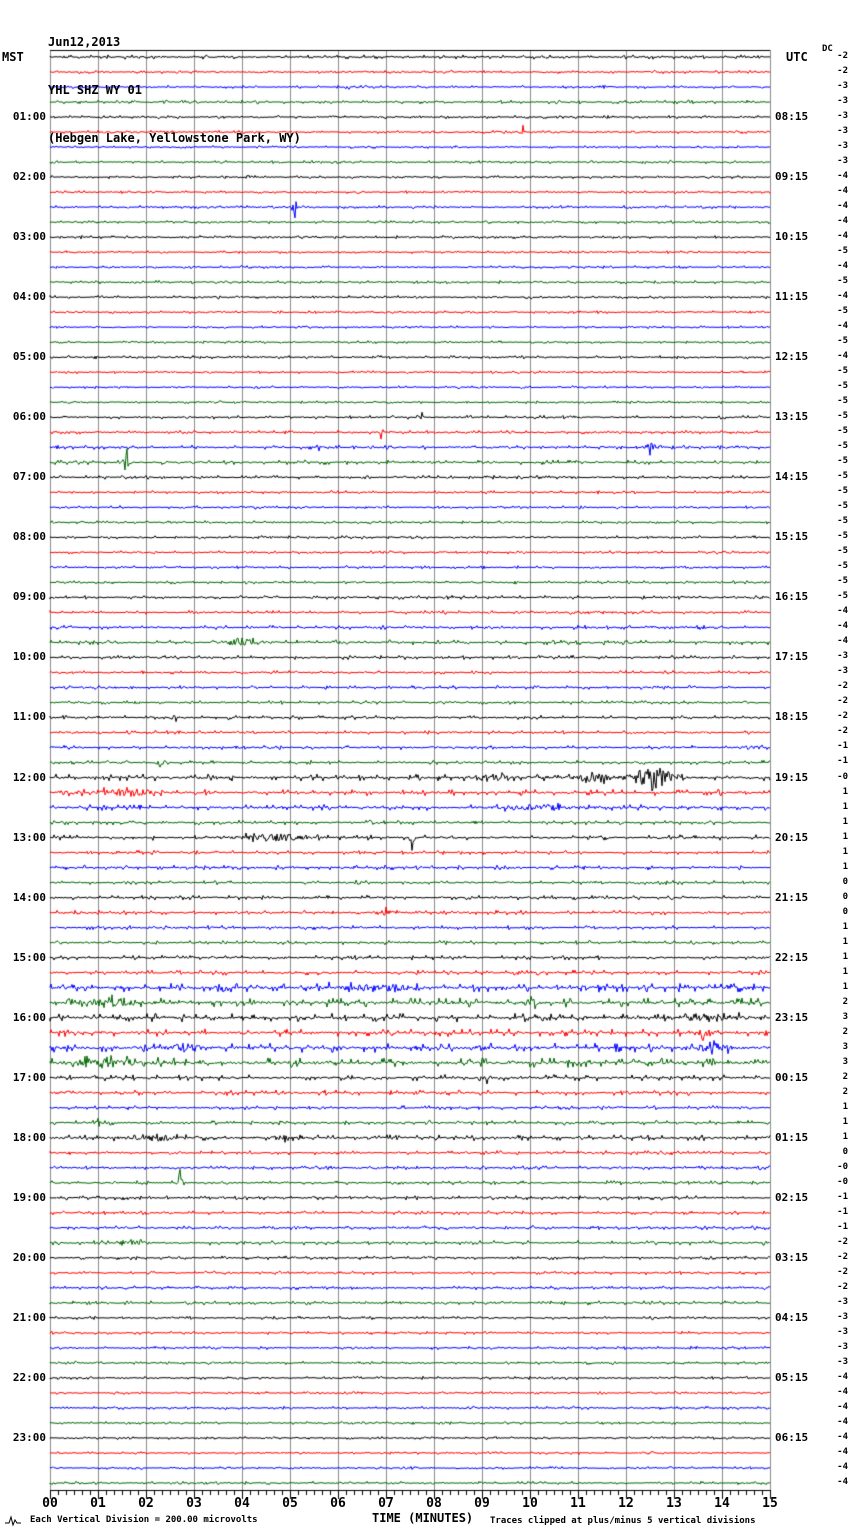 Image resolution: width=850 pixels, height=1534 pixels. What do you see at coordinates (797, 57) in the screenshot?
I see `utc-axis-label: UTC` at bounding box center [797, 57].